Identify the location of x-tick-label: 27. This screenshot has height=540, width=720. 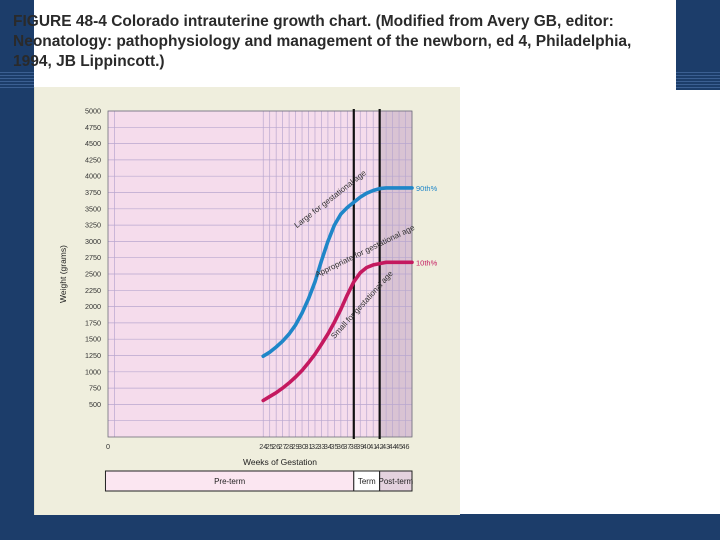
(283, 446).